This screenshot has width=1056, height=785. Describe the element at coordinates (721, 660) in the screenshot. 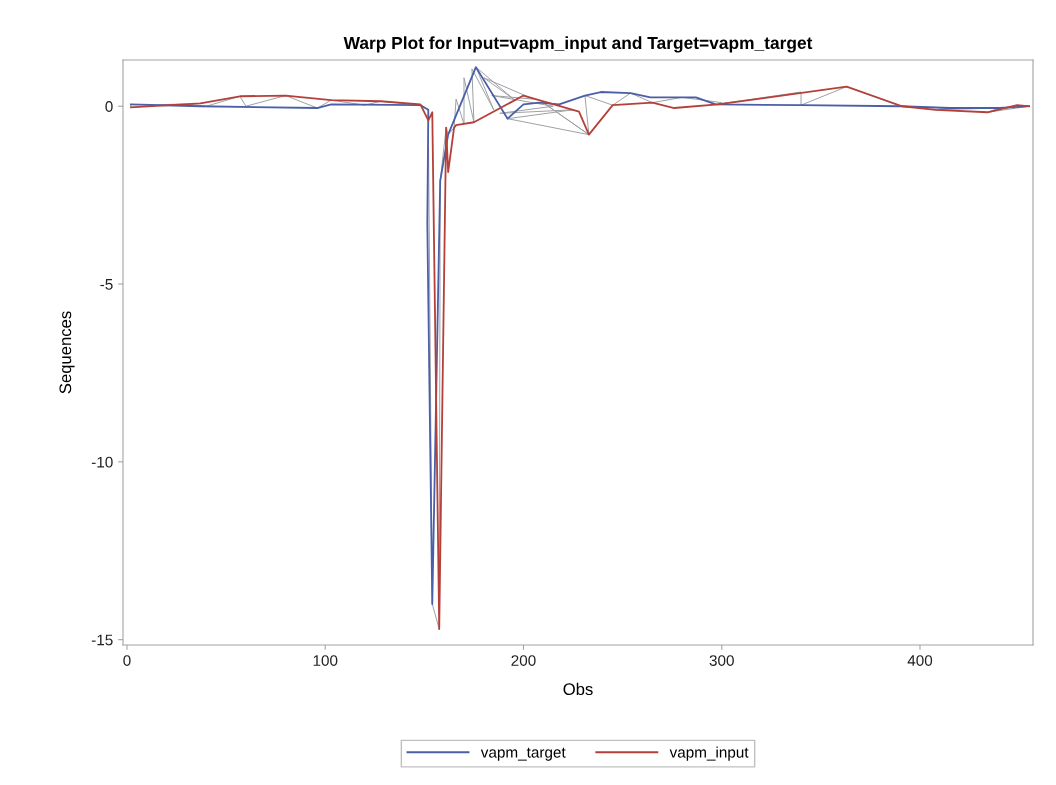

I see `x-tick-label: 300` at that location.